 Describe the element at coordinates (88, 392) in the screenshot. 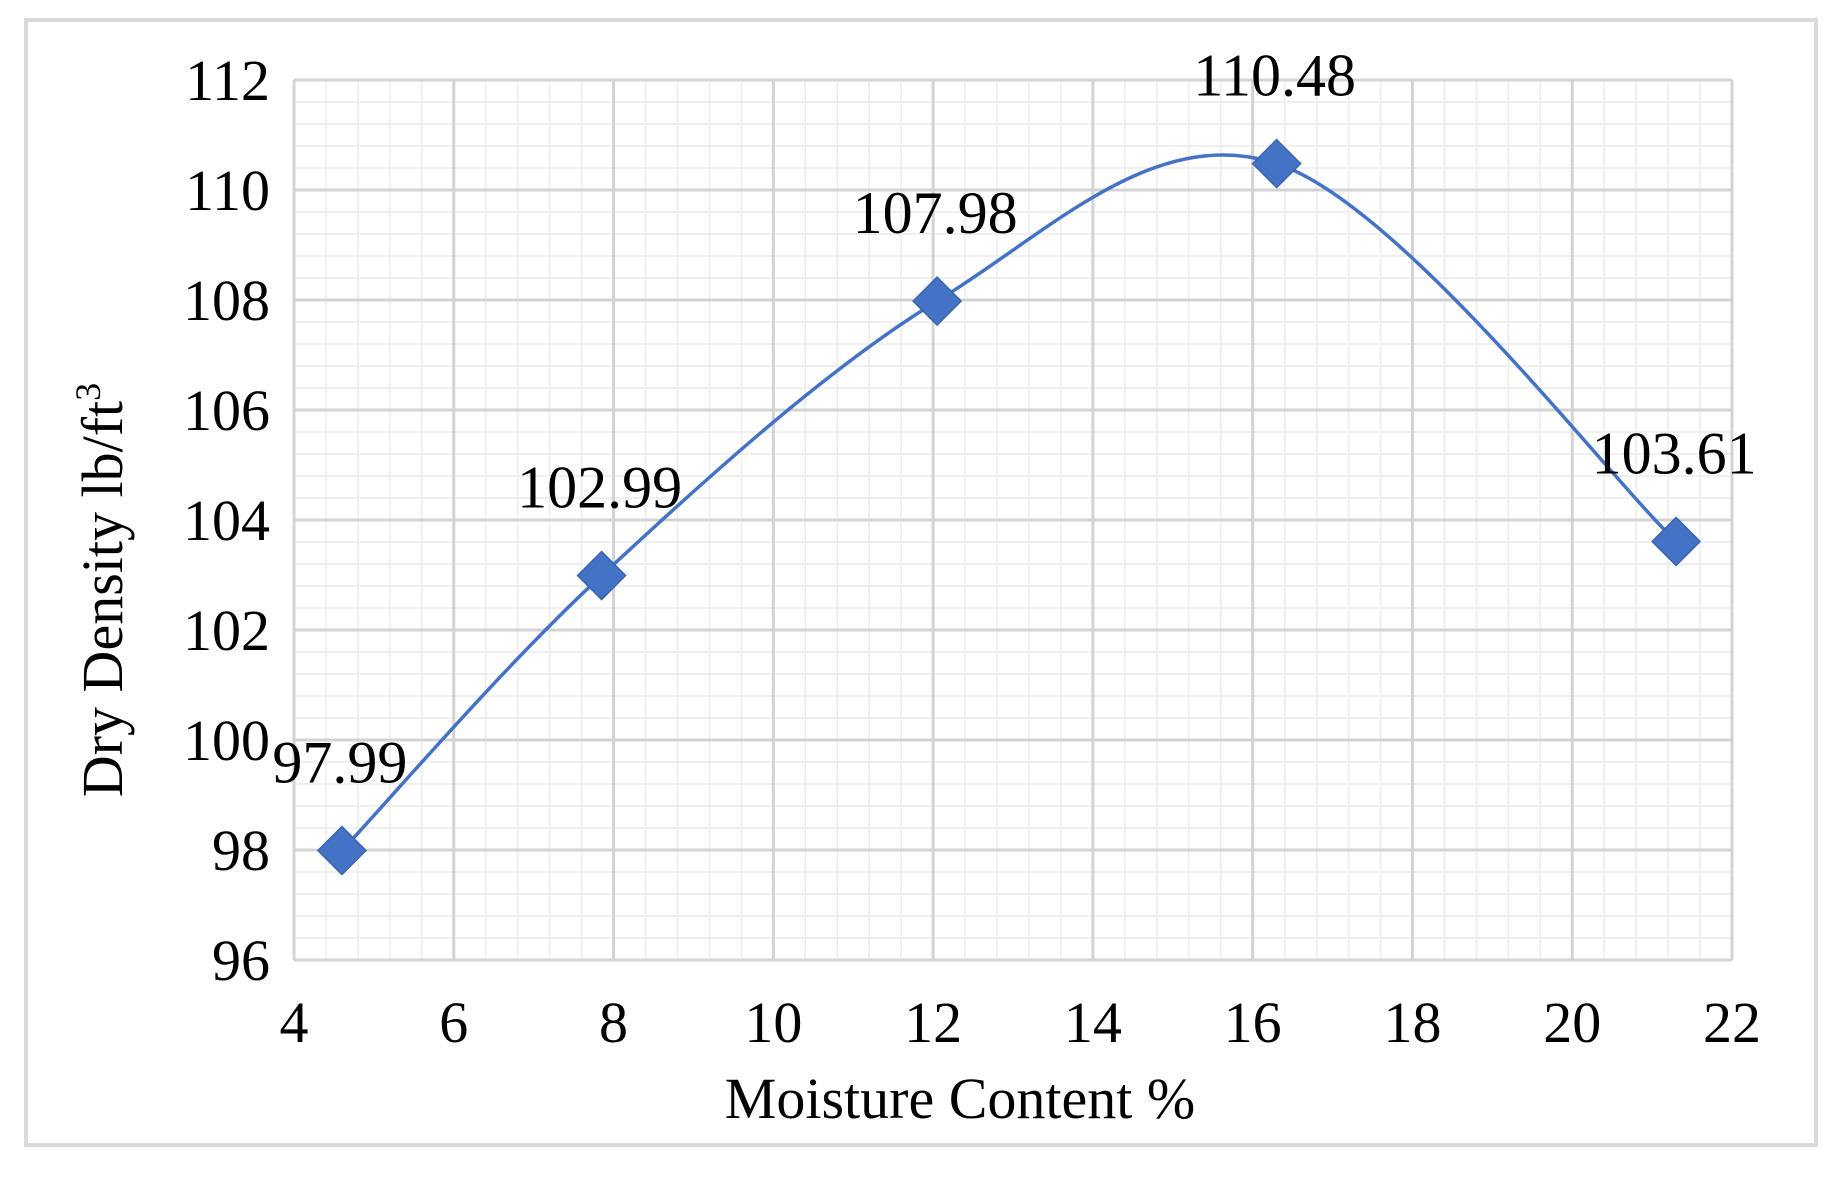

I see `y-axis-label-superscript: 3` at that location.